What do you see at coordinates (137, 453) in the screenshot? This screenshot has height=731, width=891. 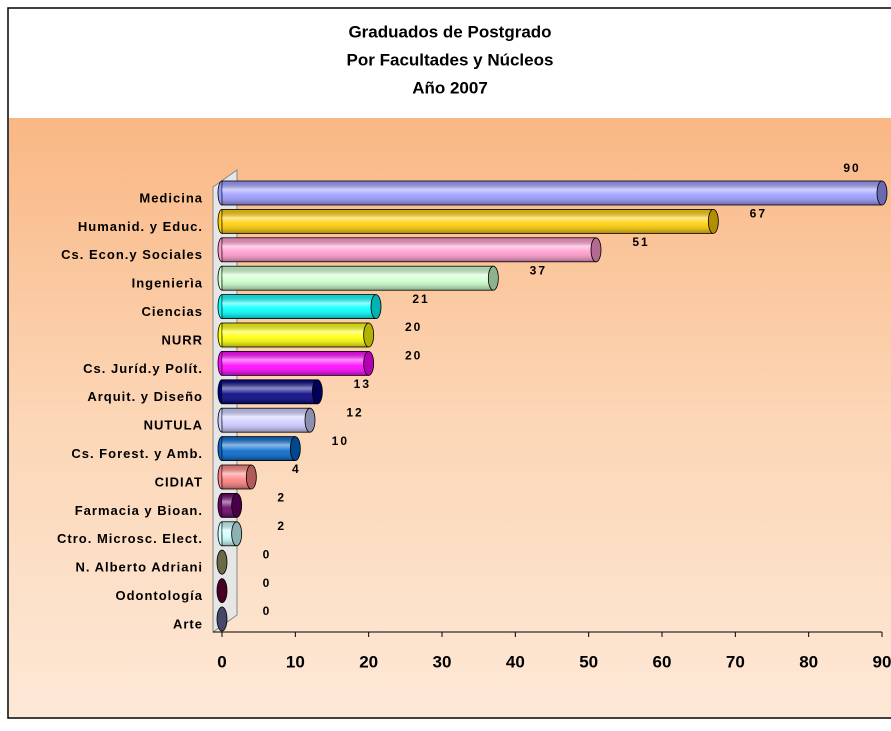 I see `y-tick-label: Cs. Forest. y Amb.` at bounding box center [137, 453].